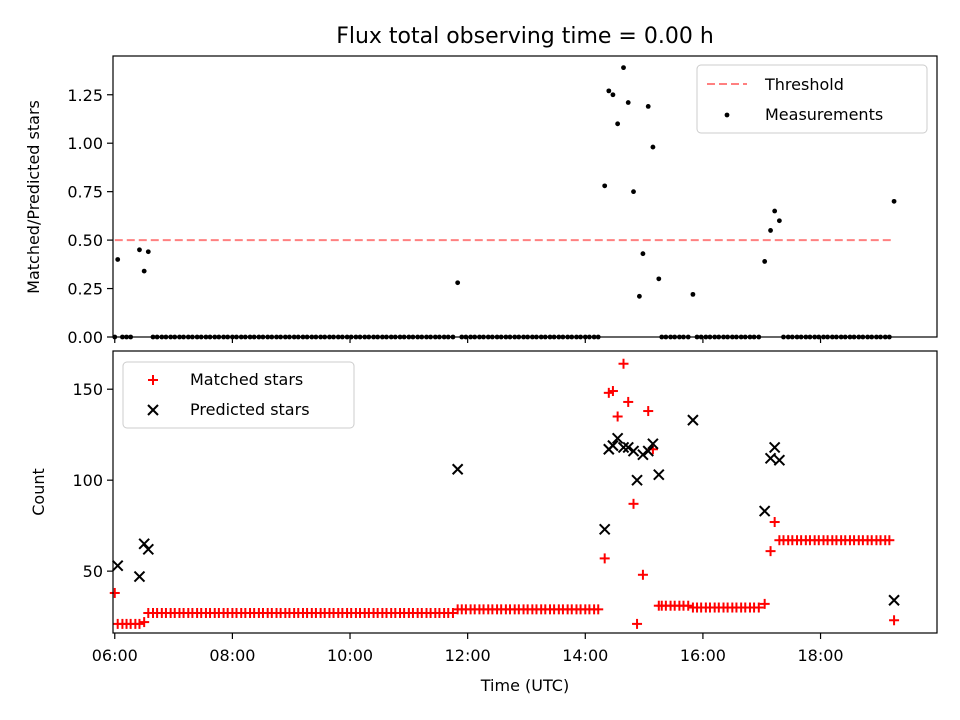 The height and width of the screenshot is (720, 960). Describe the element at coordinates (87, 389) in the screenshot. I see `count-y-tick-label: 150` at that location.